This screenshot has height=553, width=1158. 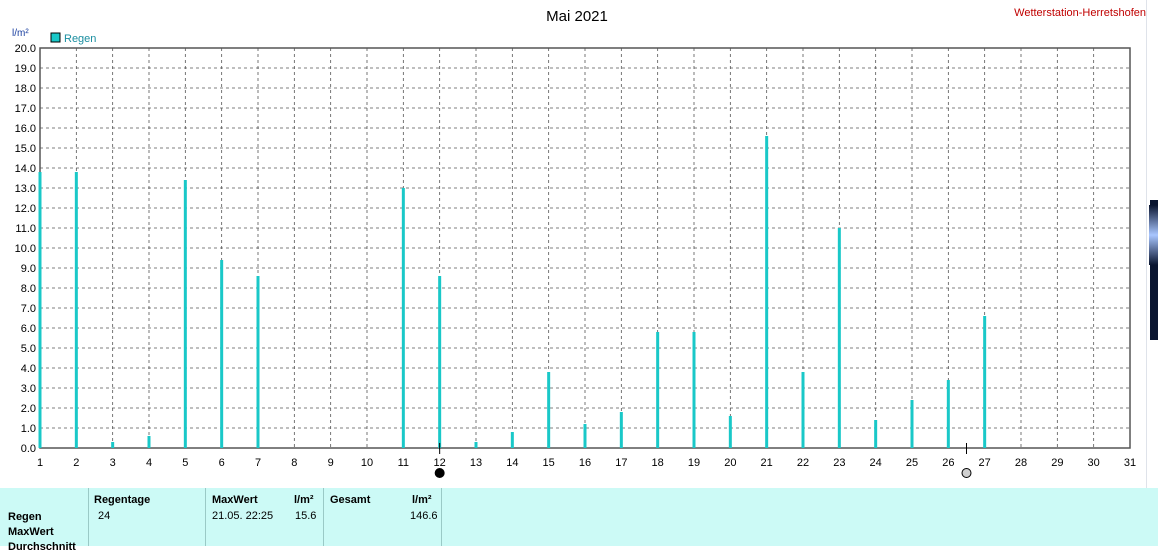 What do you see at coordinates (912, 463) in the screenshot?
I see `x-tick-label: 25` at bounding box center [912, 463].